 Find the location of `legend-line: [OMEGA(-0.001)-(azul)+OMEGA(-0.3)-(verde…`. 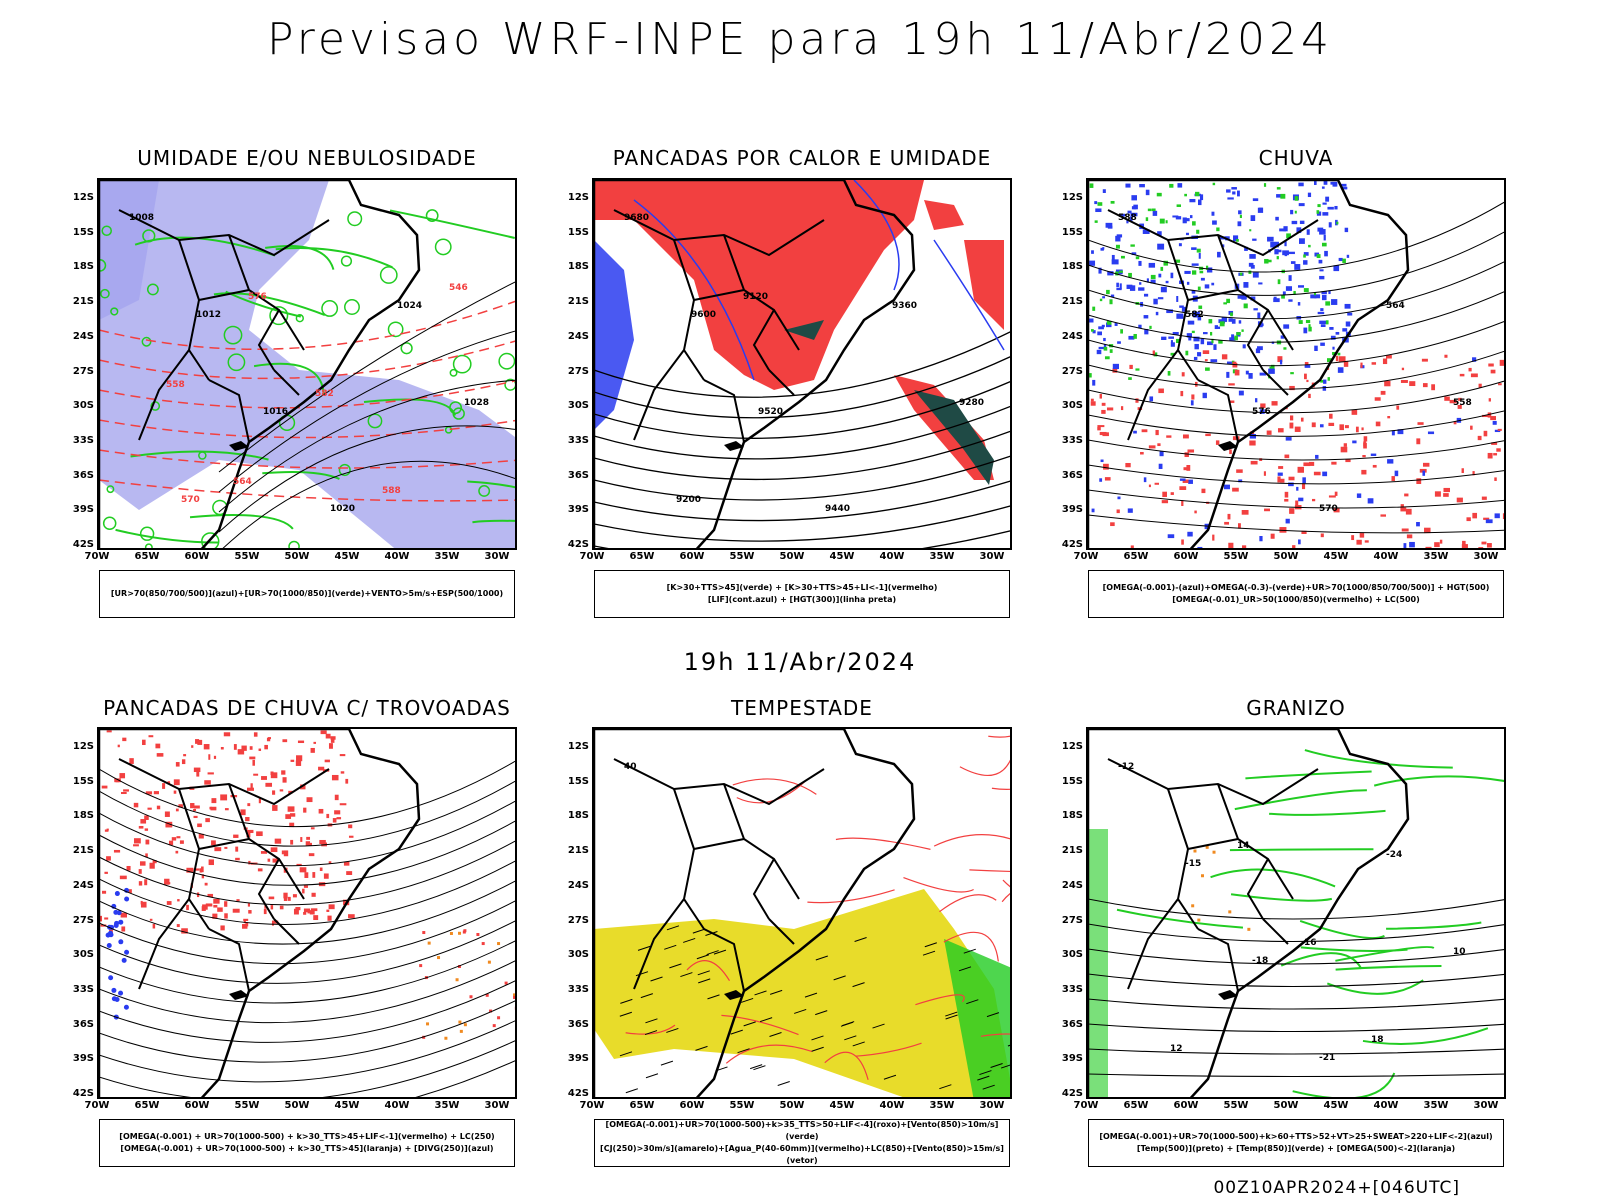

legend-line: [OMEGA(-0.001)-(azul)+OMEGA(-0.3)-(verde… is located at coordinates (1296, 587).